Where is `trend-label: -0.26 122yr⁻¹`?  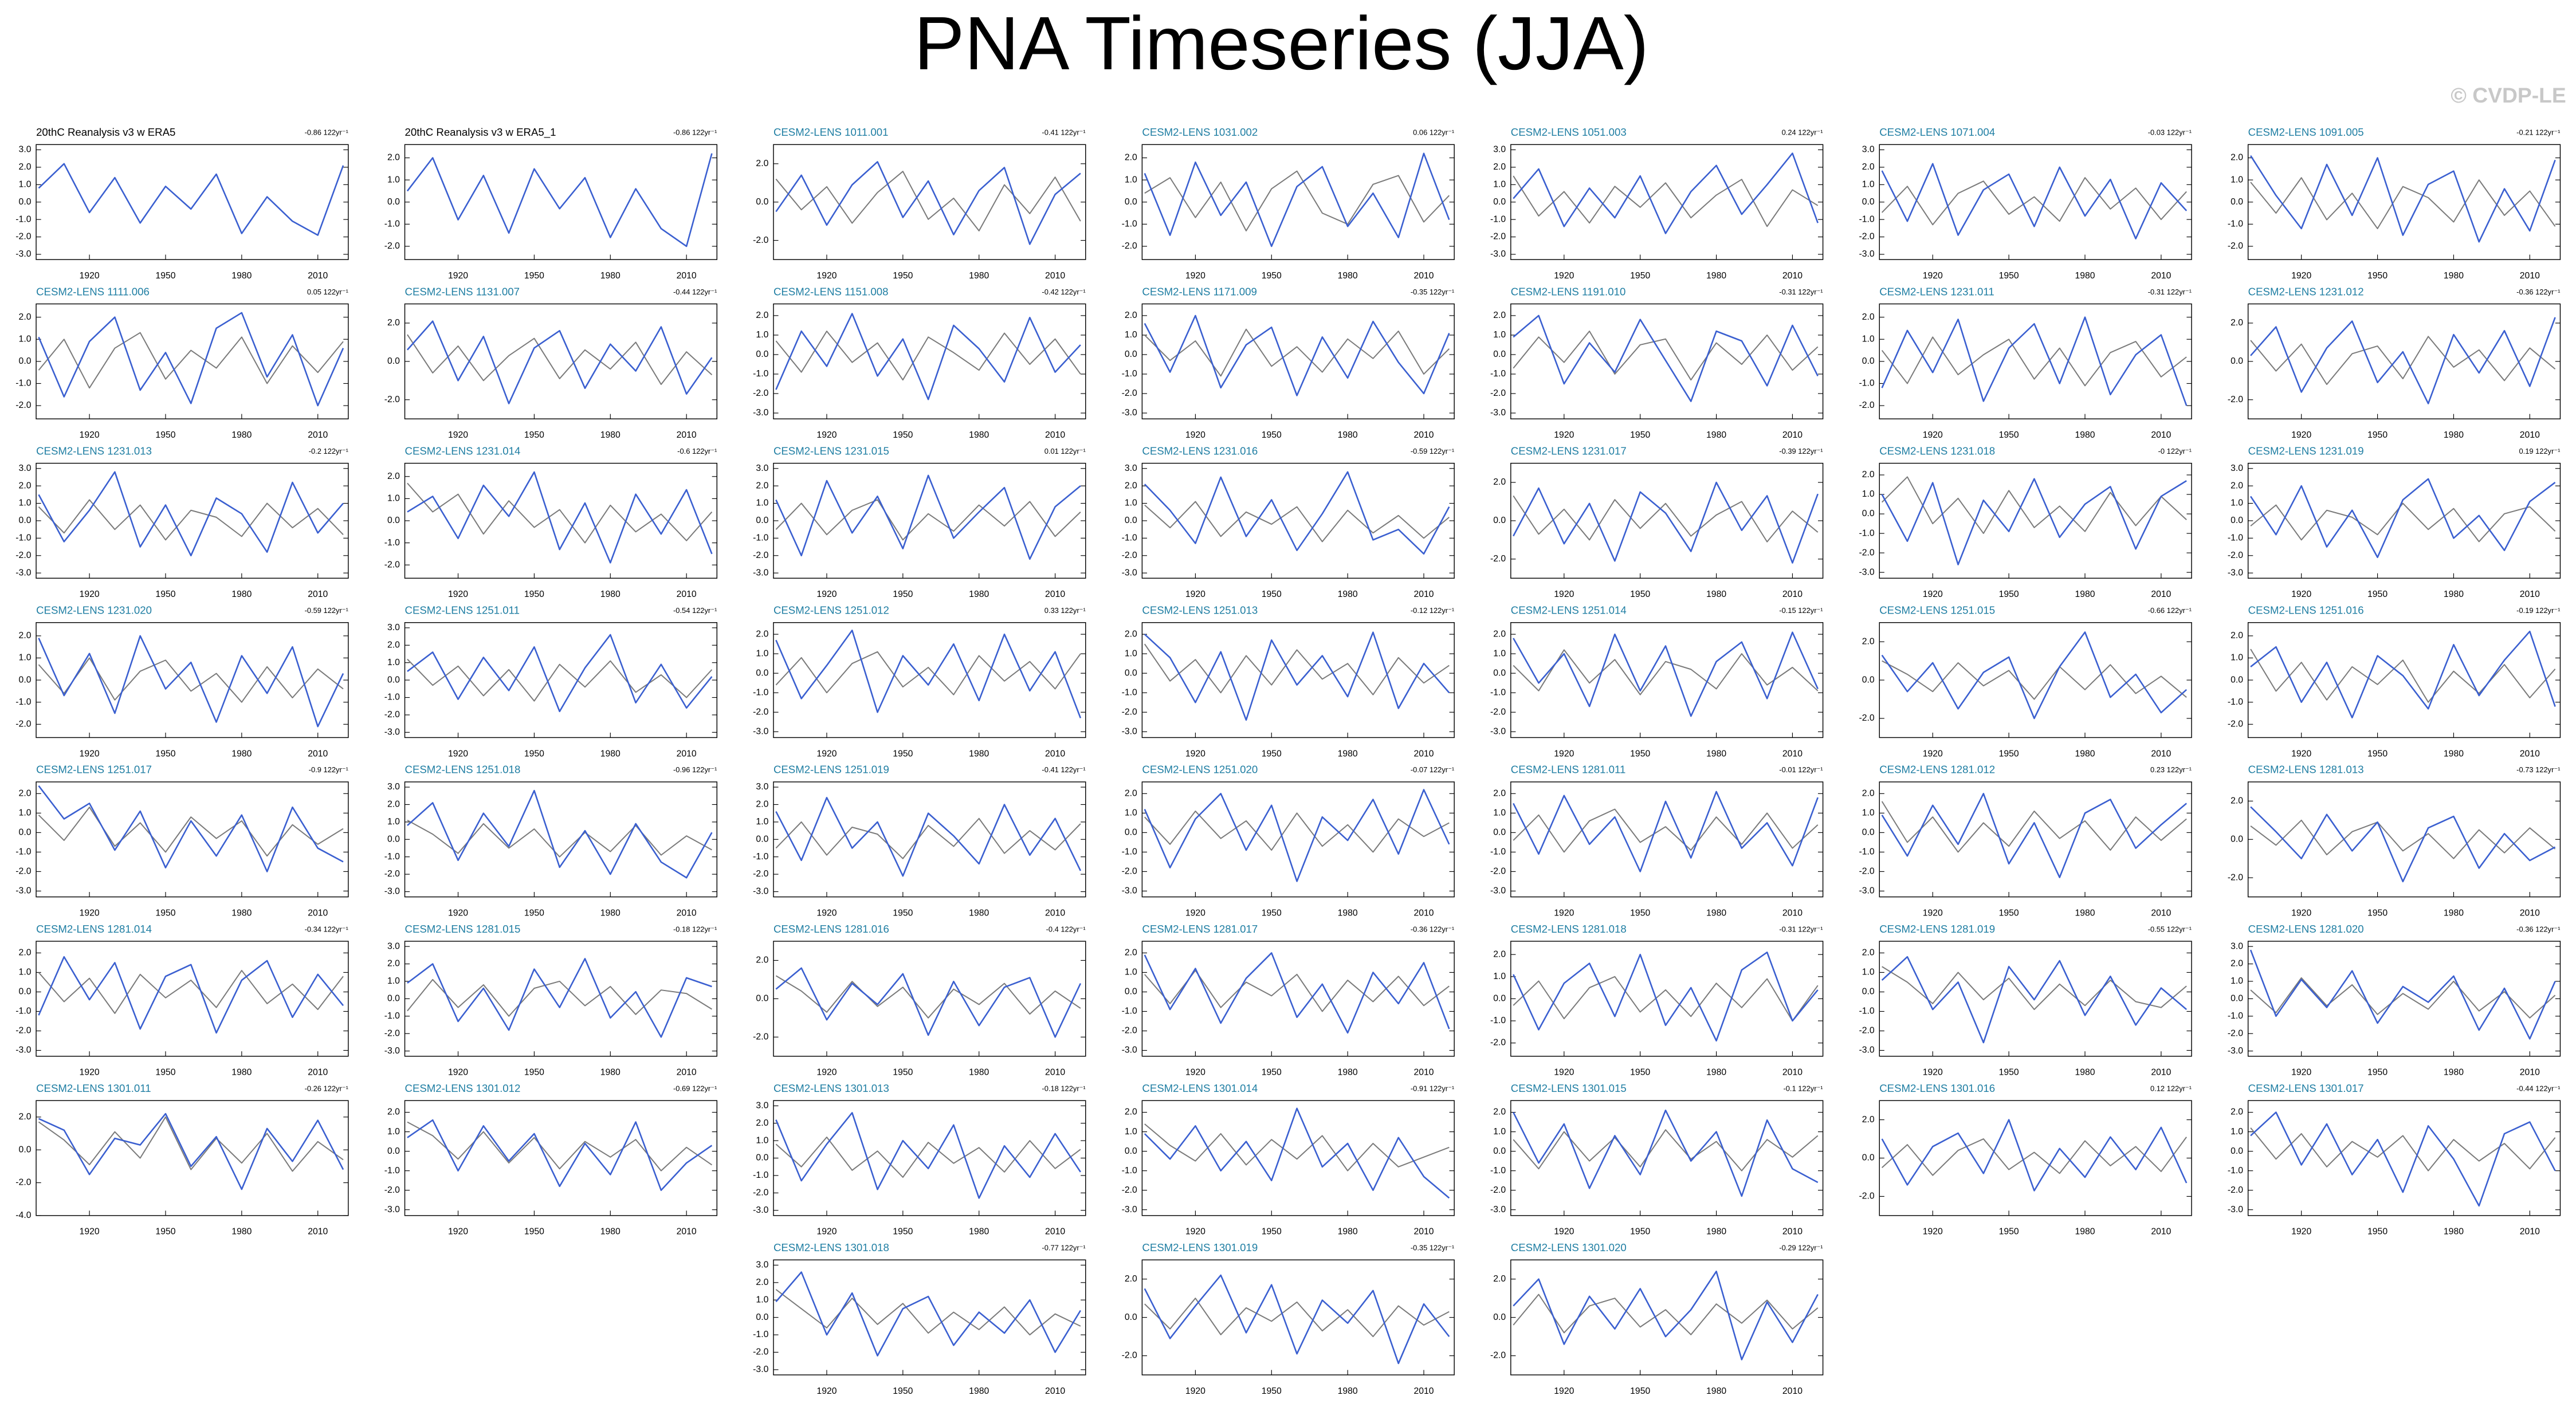
trend-label: -0.26 122yr⁻¹ is located at coordinates (327, 1088).